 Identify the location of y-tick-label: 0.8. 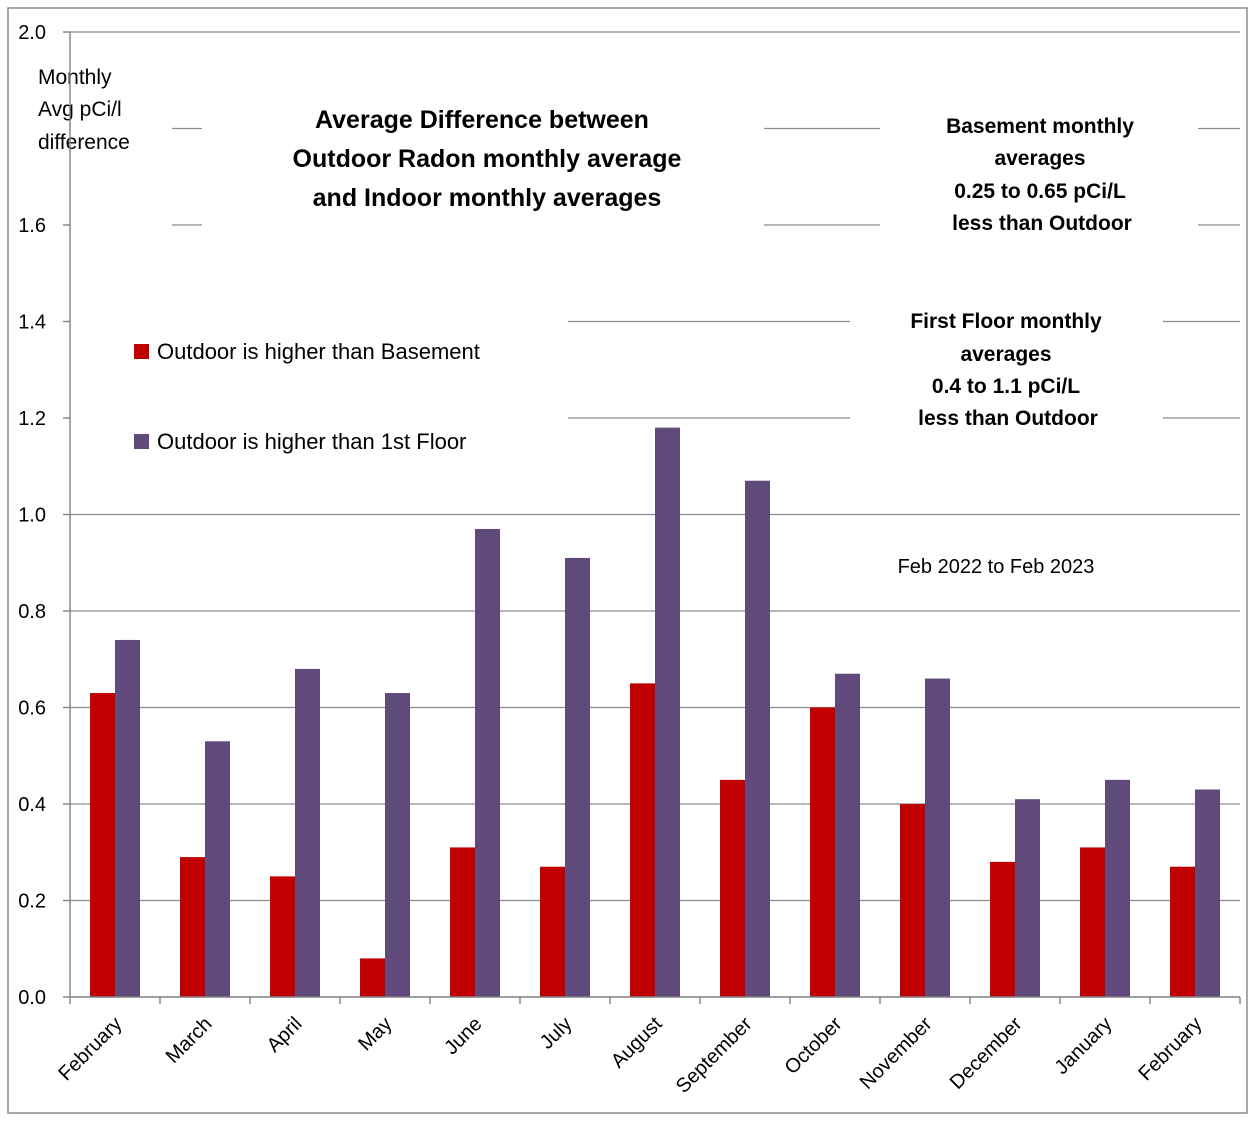
(32, 612).